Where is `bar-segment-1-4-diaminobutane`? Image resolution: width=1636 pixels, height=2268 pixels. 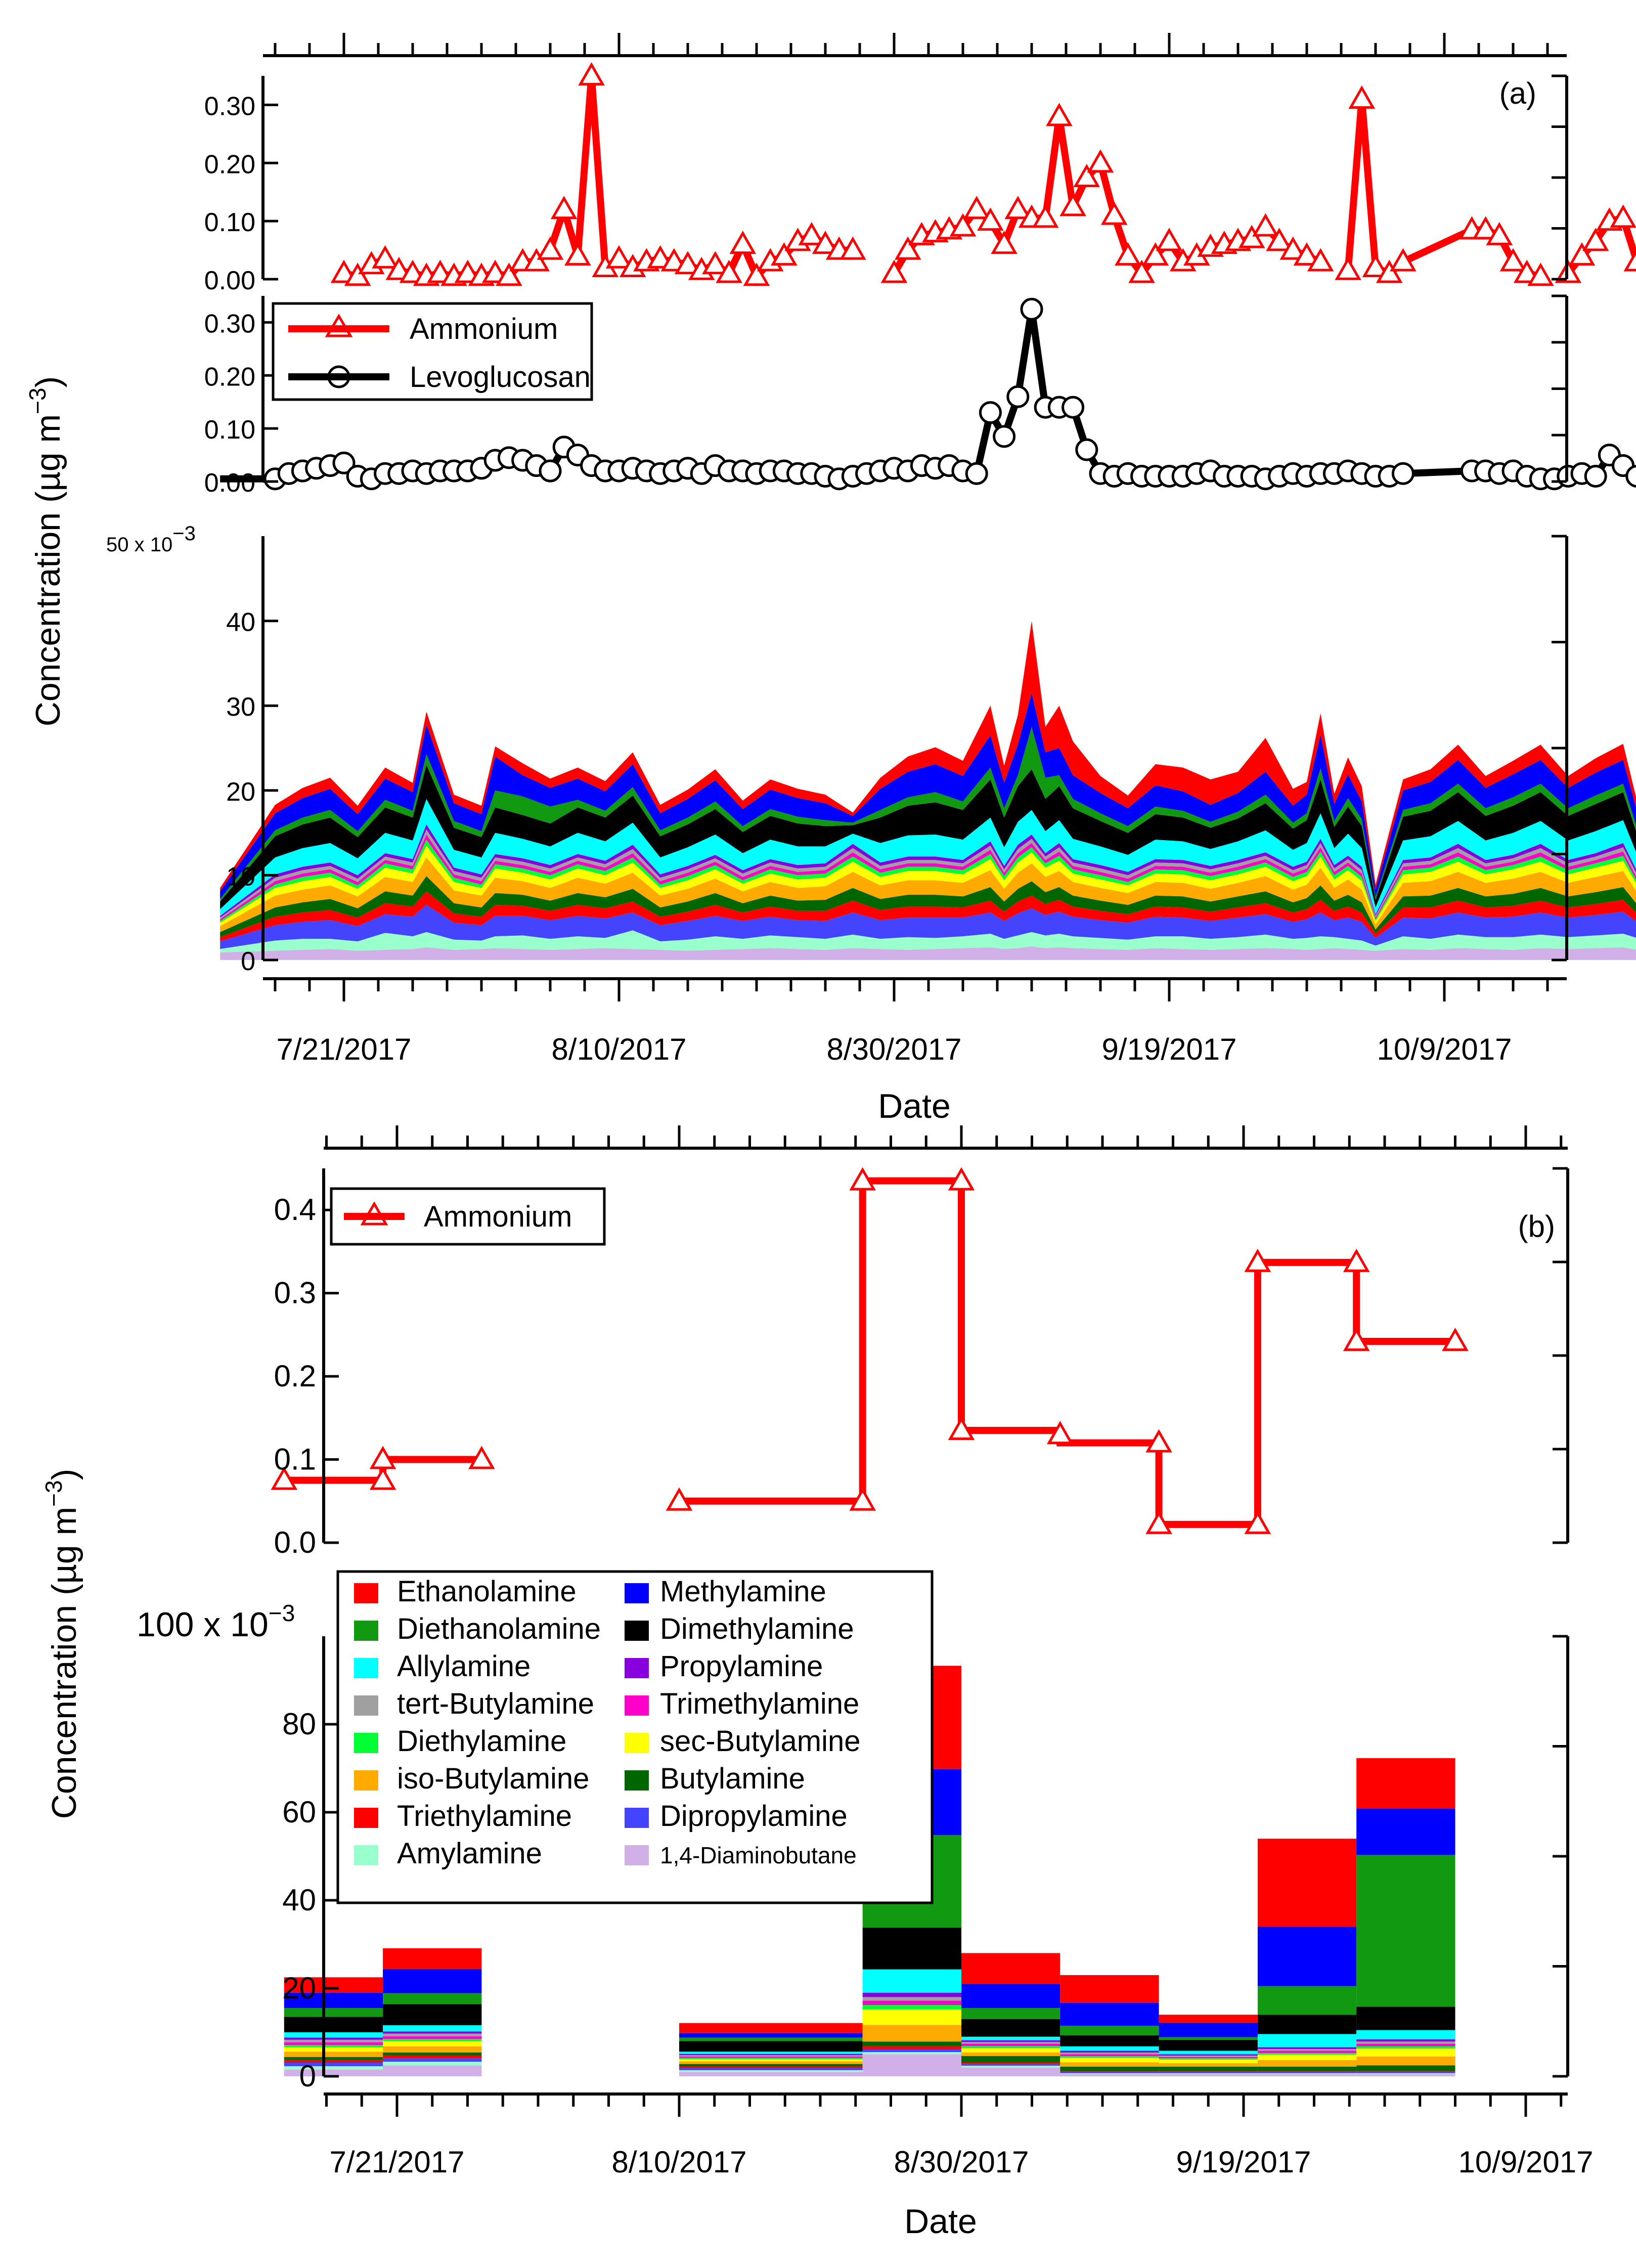 bar-segment-1-4-diaminobutane is located at coordinates (771, 2074).